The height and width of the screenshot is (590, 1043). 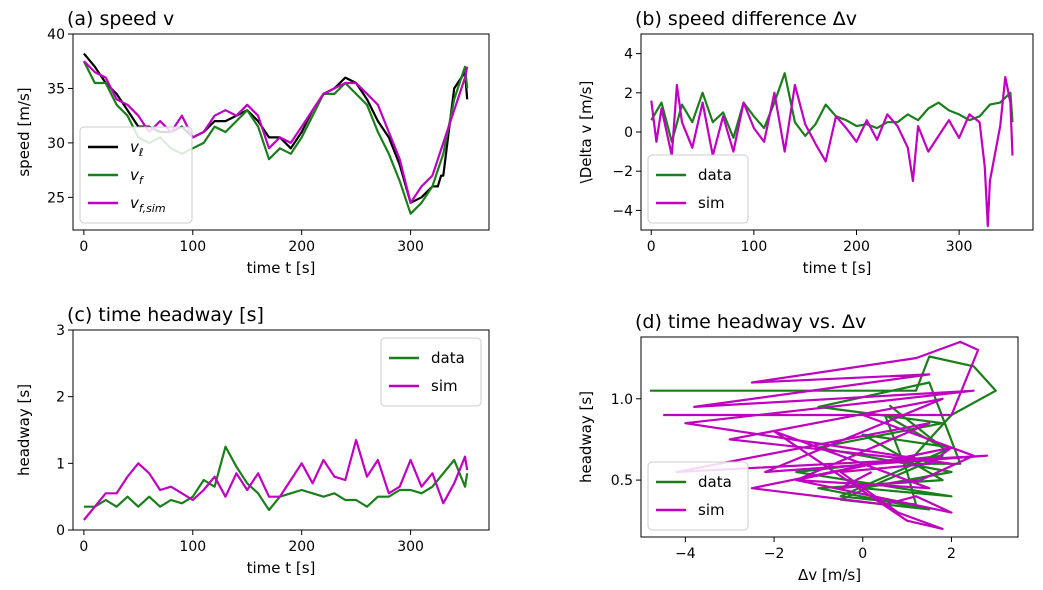 I want to click on panel-title: (a) speed v, so click(x=120, y=19).